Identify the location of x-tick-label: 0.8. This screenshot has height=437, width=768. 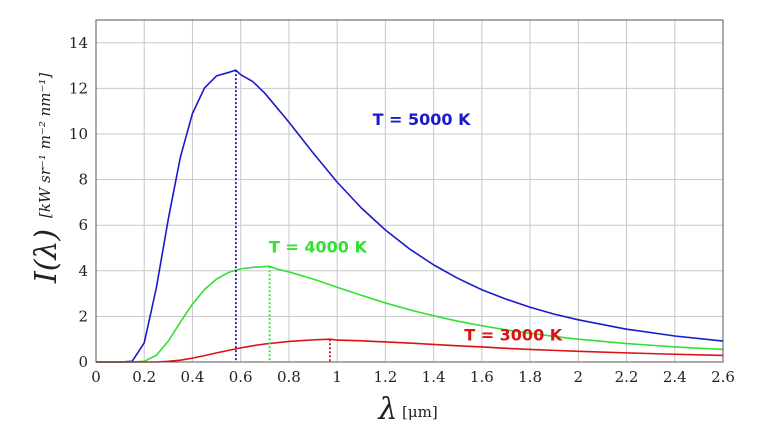
(289, 377).